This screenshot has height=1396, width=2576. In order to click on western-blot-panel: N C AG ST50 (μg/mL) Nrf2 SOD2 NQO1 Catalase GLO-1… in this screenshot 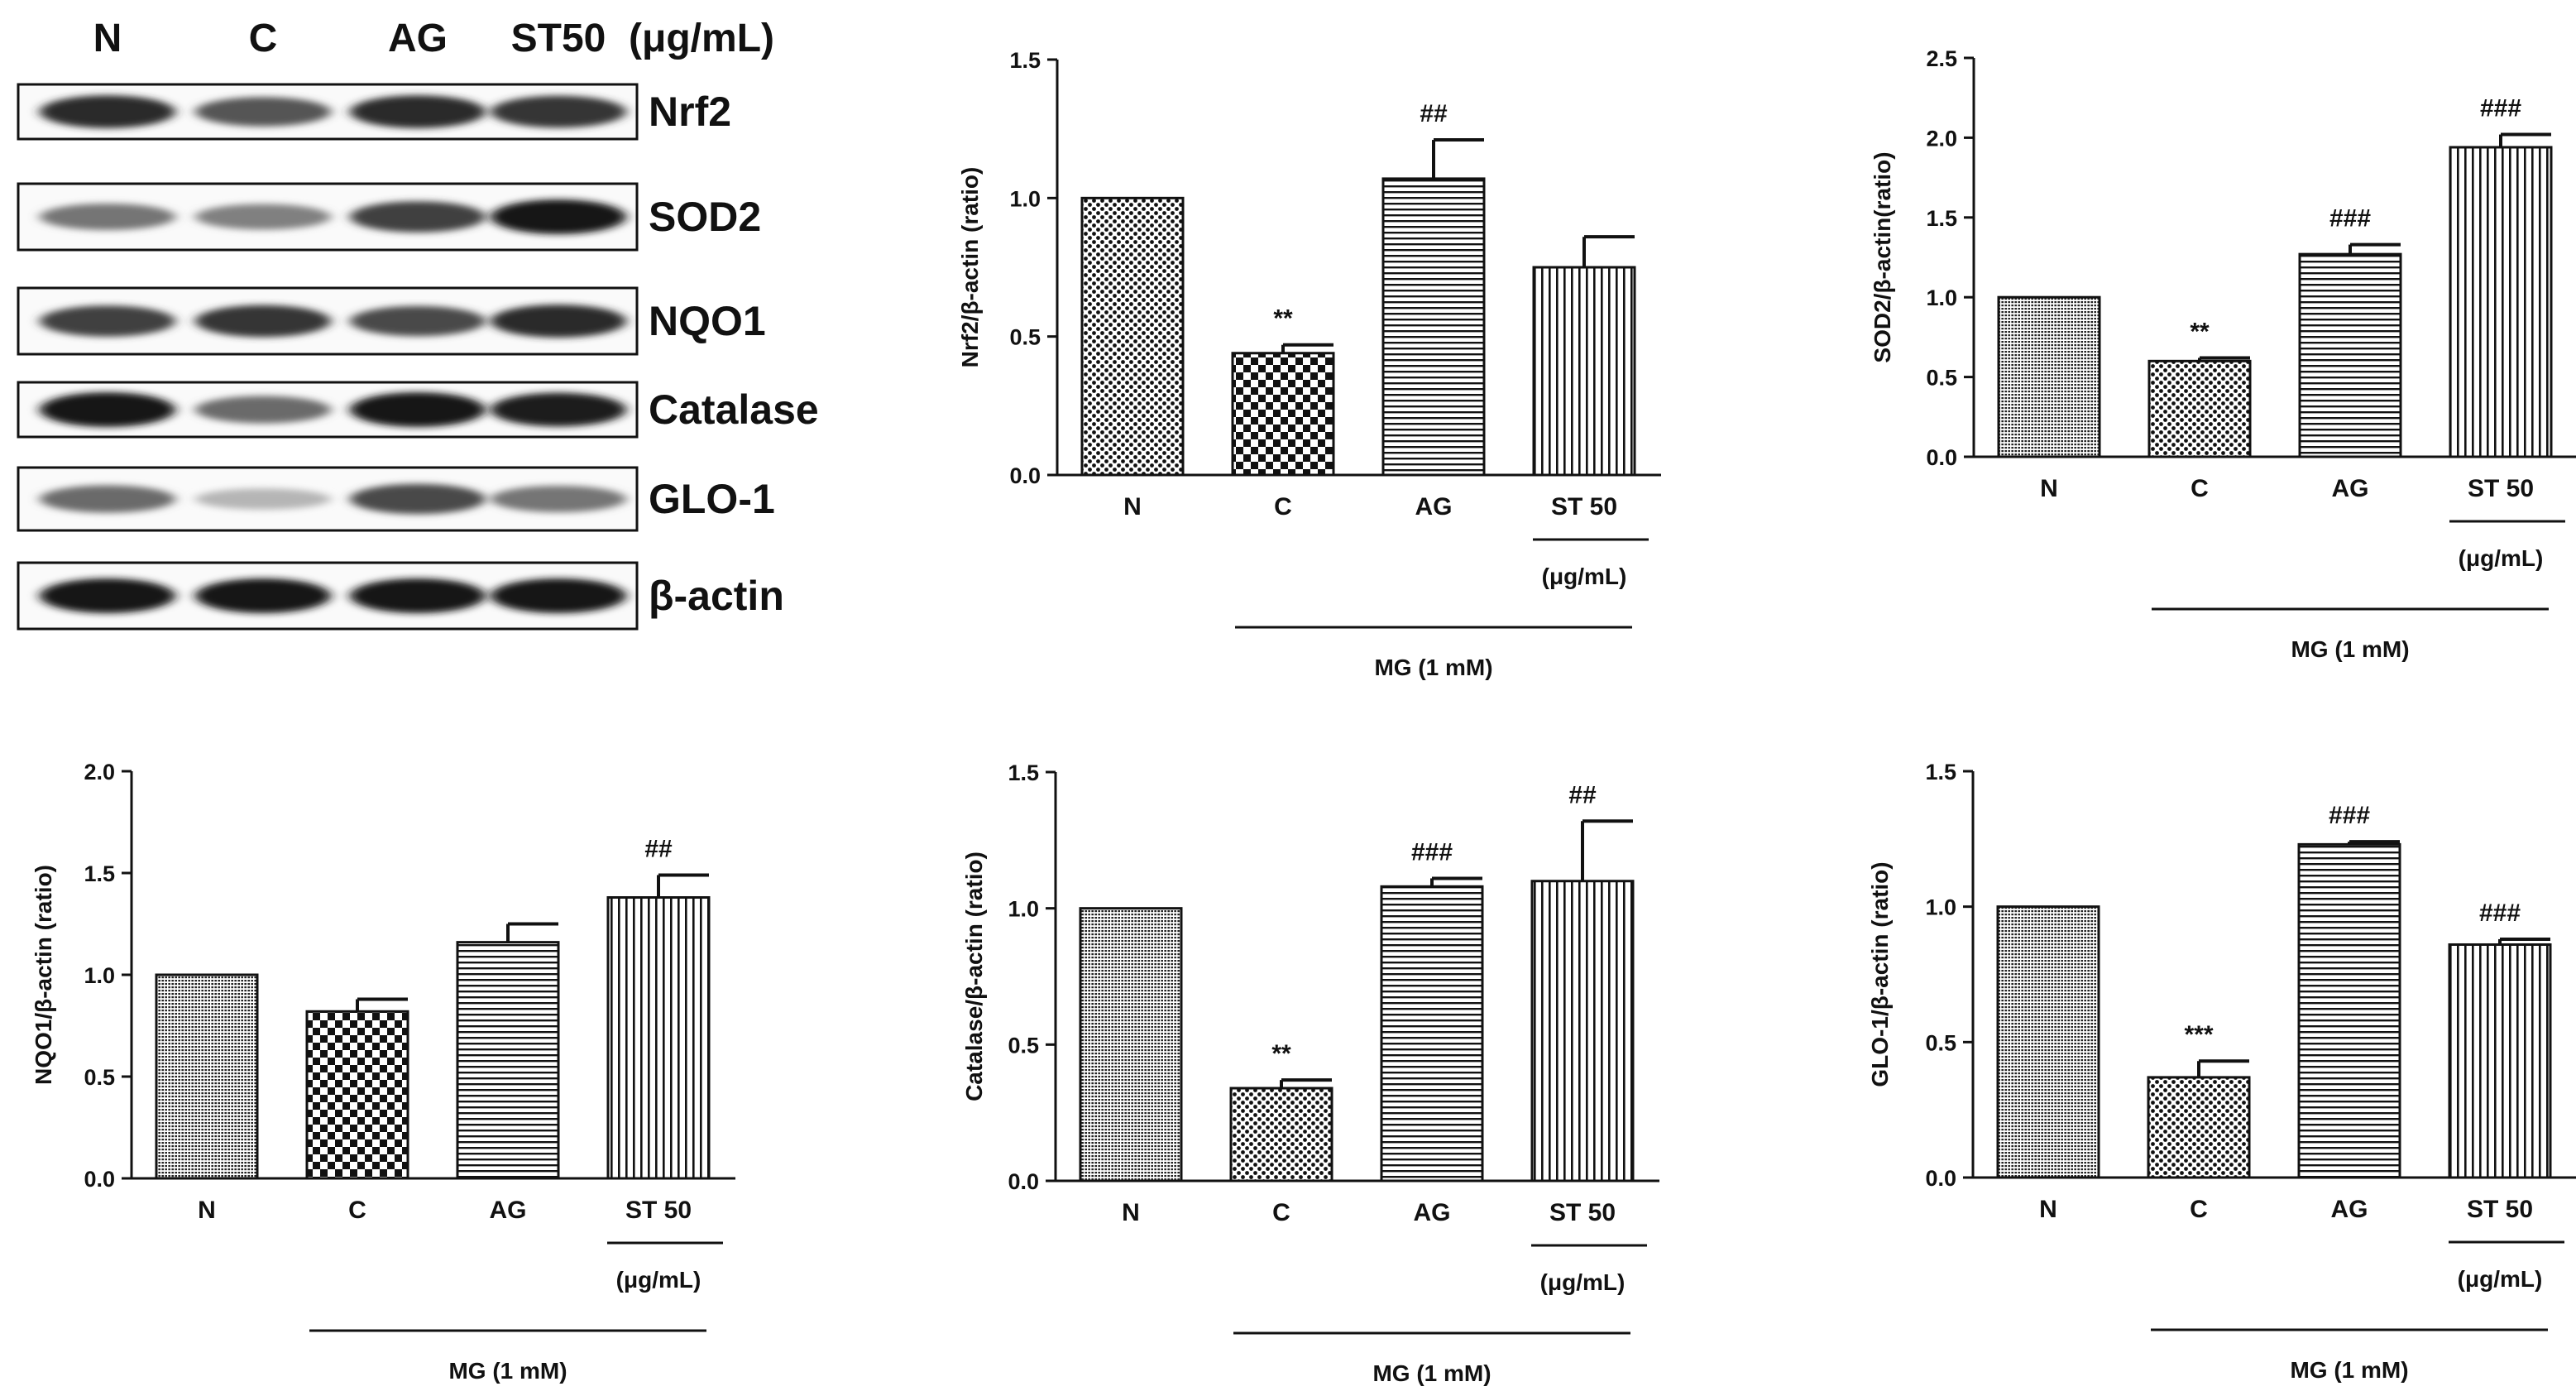, I will do `click(418, 324)`.